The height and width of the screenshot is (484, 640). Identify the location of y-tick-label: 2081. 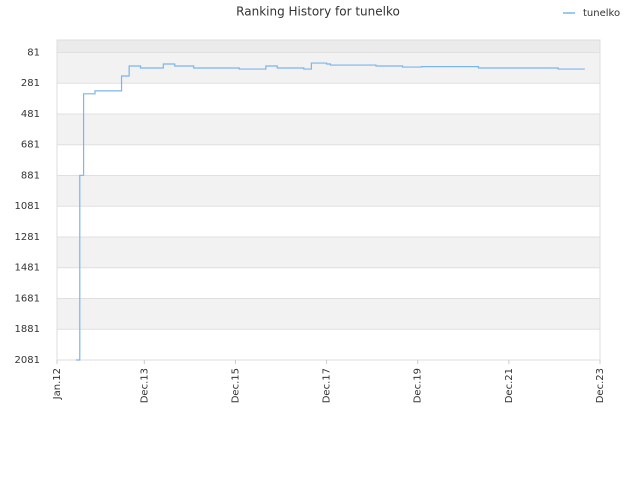
(27, 360).